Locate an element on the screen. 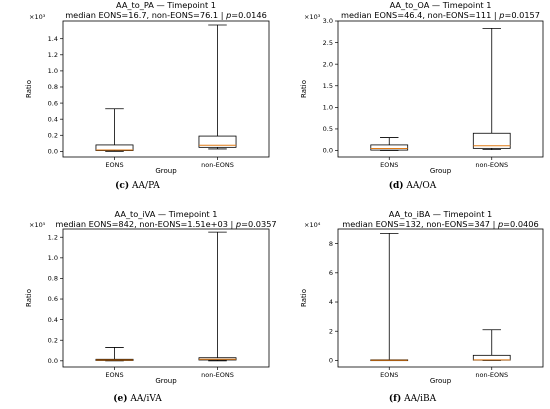  panel-d-p-label: p is located at coordinates (501, 15).